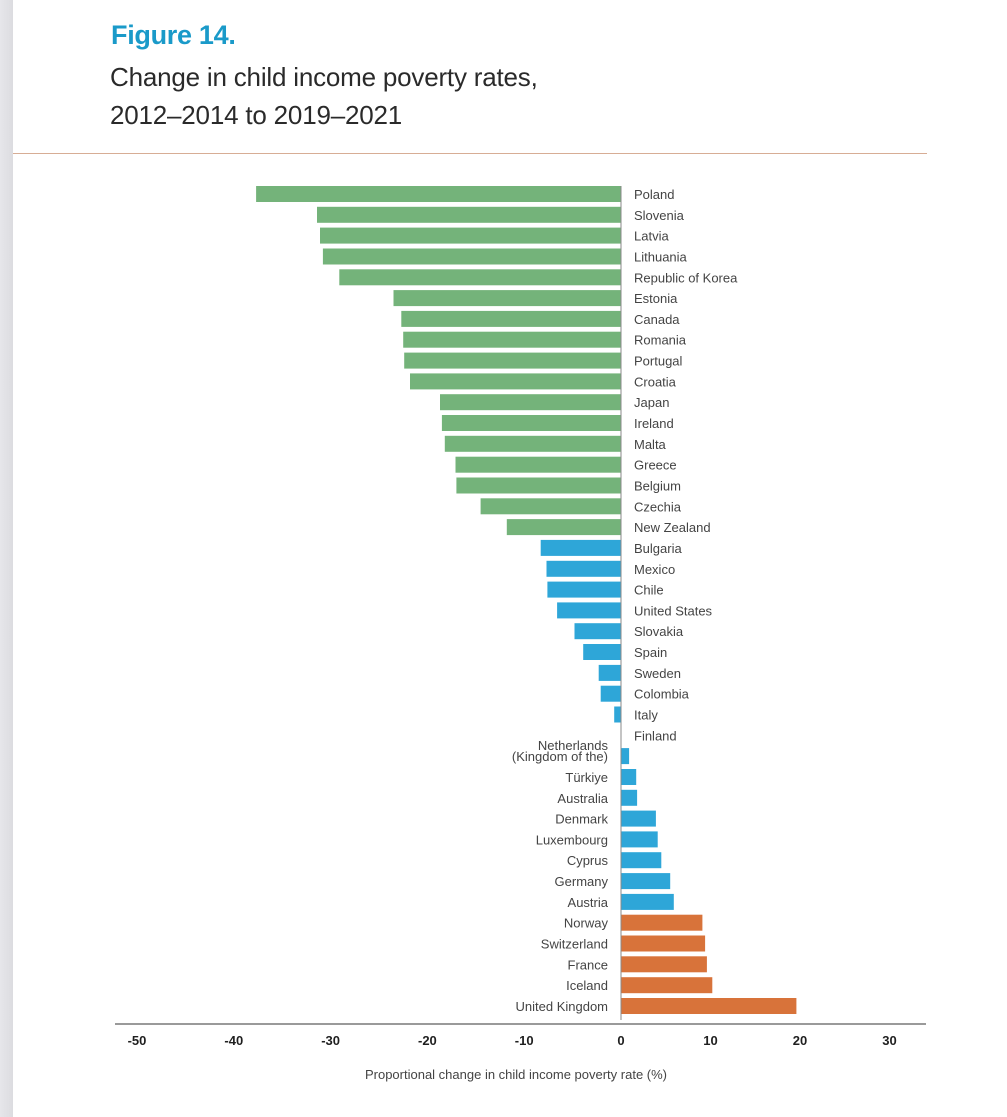 This screenshot has height=1117, width=1007. Describe the element at coordinates (654, 423) in the screenshot. I see `category-label-ireland: Ireland` at that location.